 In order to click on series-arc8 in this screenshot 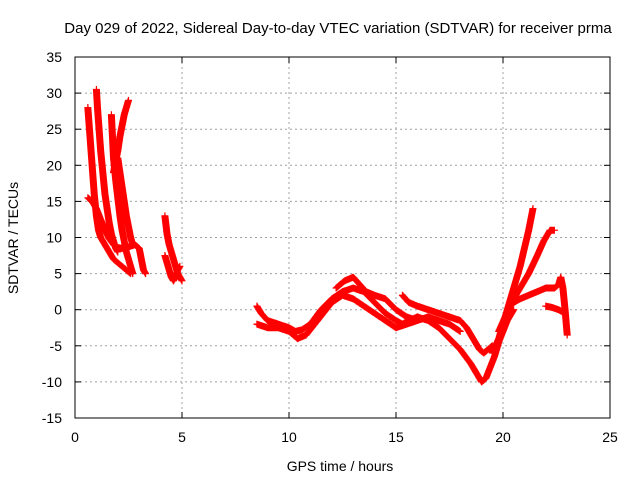, I will do `click(172, 268)`.